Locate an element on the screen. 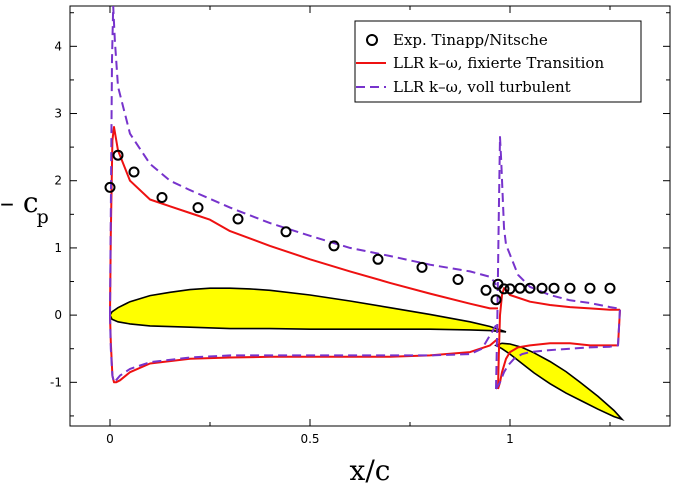 This screenshot has width=677, height=486. x-tick-label: 0.5 is located at coordinates (309, 439).